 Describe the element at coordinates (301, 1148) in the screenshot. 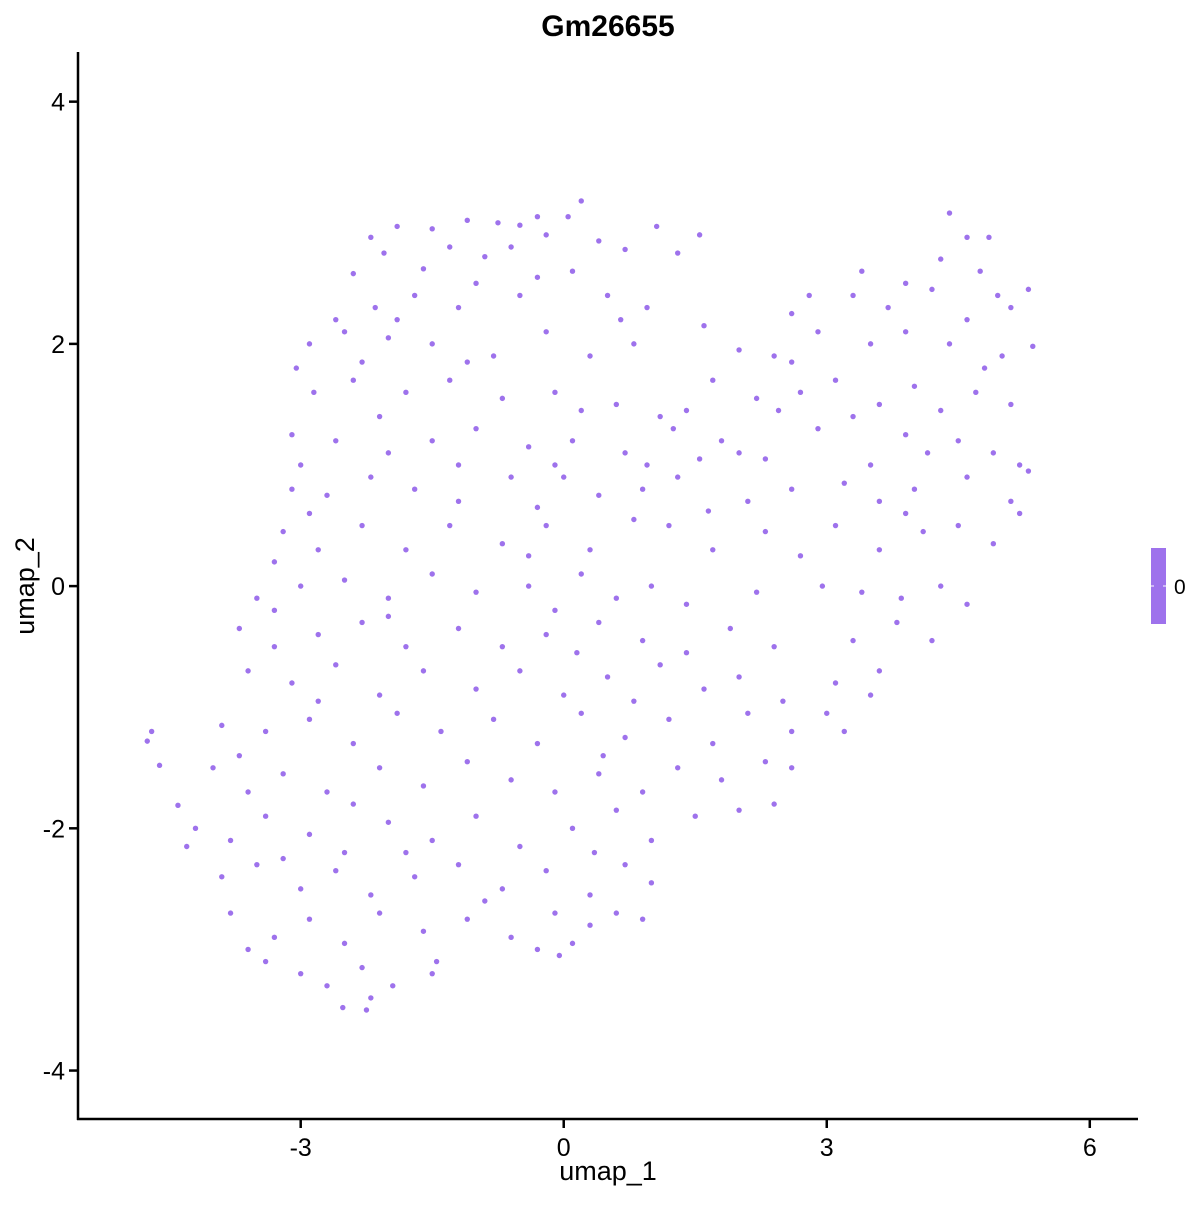

I see `x-tick-label: -3` at that location.